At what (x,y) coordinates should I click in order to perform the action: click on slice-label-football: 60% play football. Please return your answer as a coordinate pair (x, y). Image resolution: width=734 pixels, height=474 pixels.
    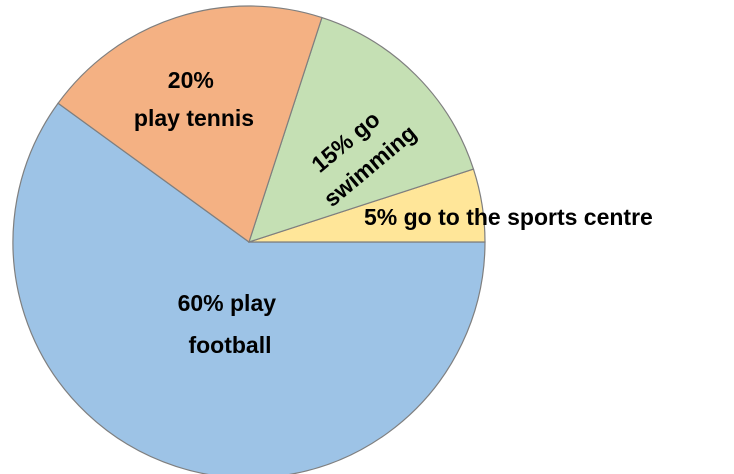
    Looking at the image, I should click on (230, 324).